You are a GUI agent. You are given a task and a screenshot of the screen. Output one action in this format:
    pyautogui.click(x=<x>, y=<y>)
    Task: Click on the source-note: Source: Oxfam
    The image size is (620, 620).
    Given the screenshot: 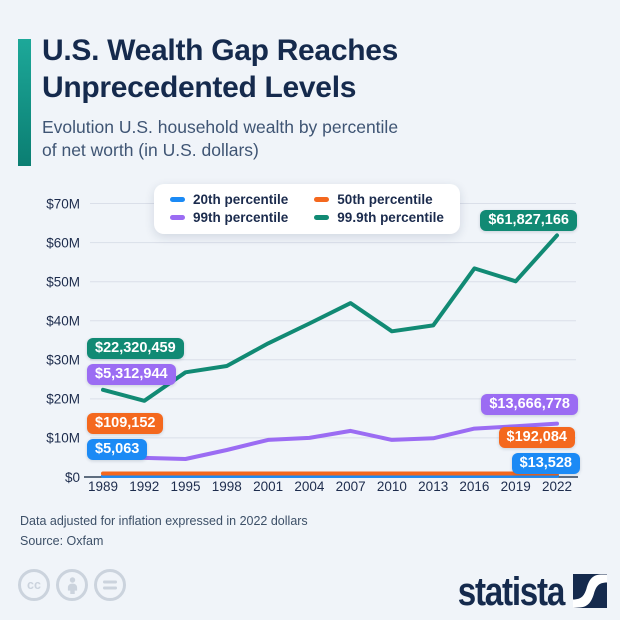 What is the action you would take?
    pyautogui.click(x=62, y=541)
    